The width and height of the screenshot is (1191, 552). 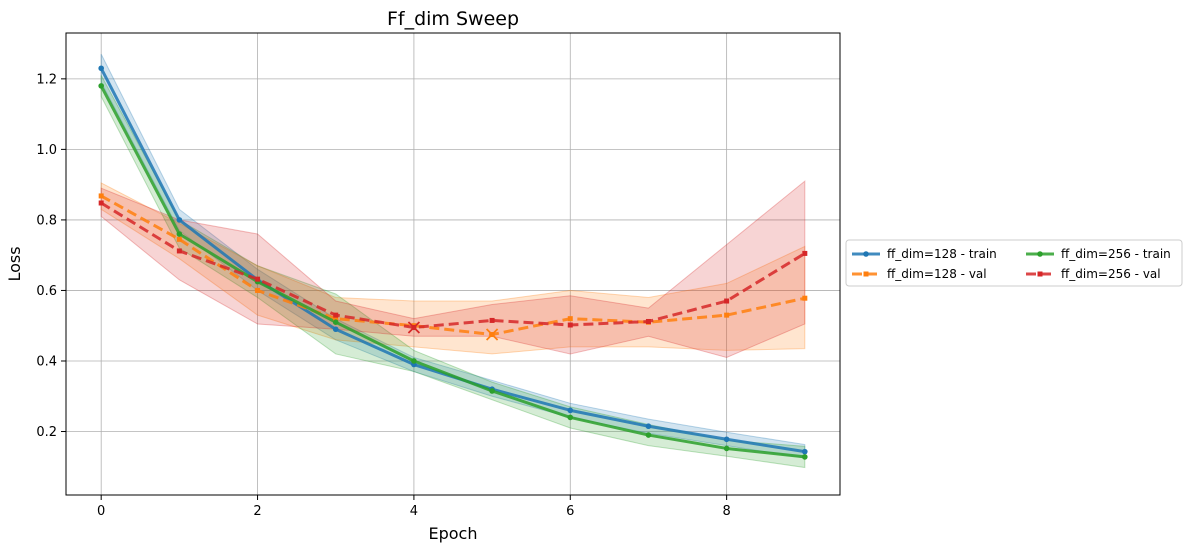 What do you see at coordinates (570, 511) in the screenshot?
I see `x-tick-label: 6` at bounding box center [570, 511].